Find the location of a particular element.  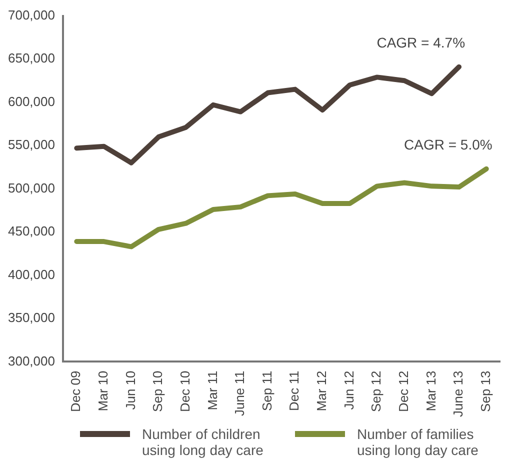

y-tick-label: 500,000 is located at coordinates (31, 188).